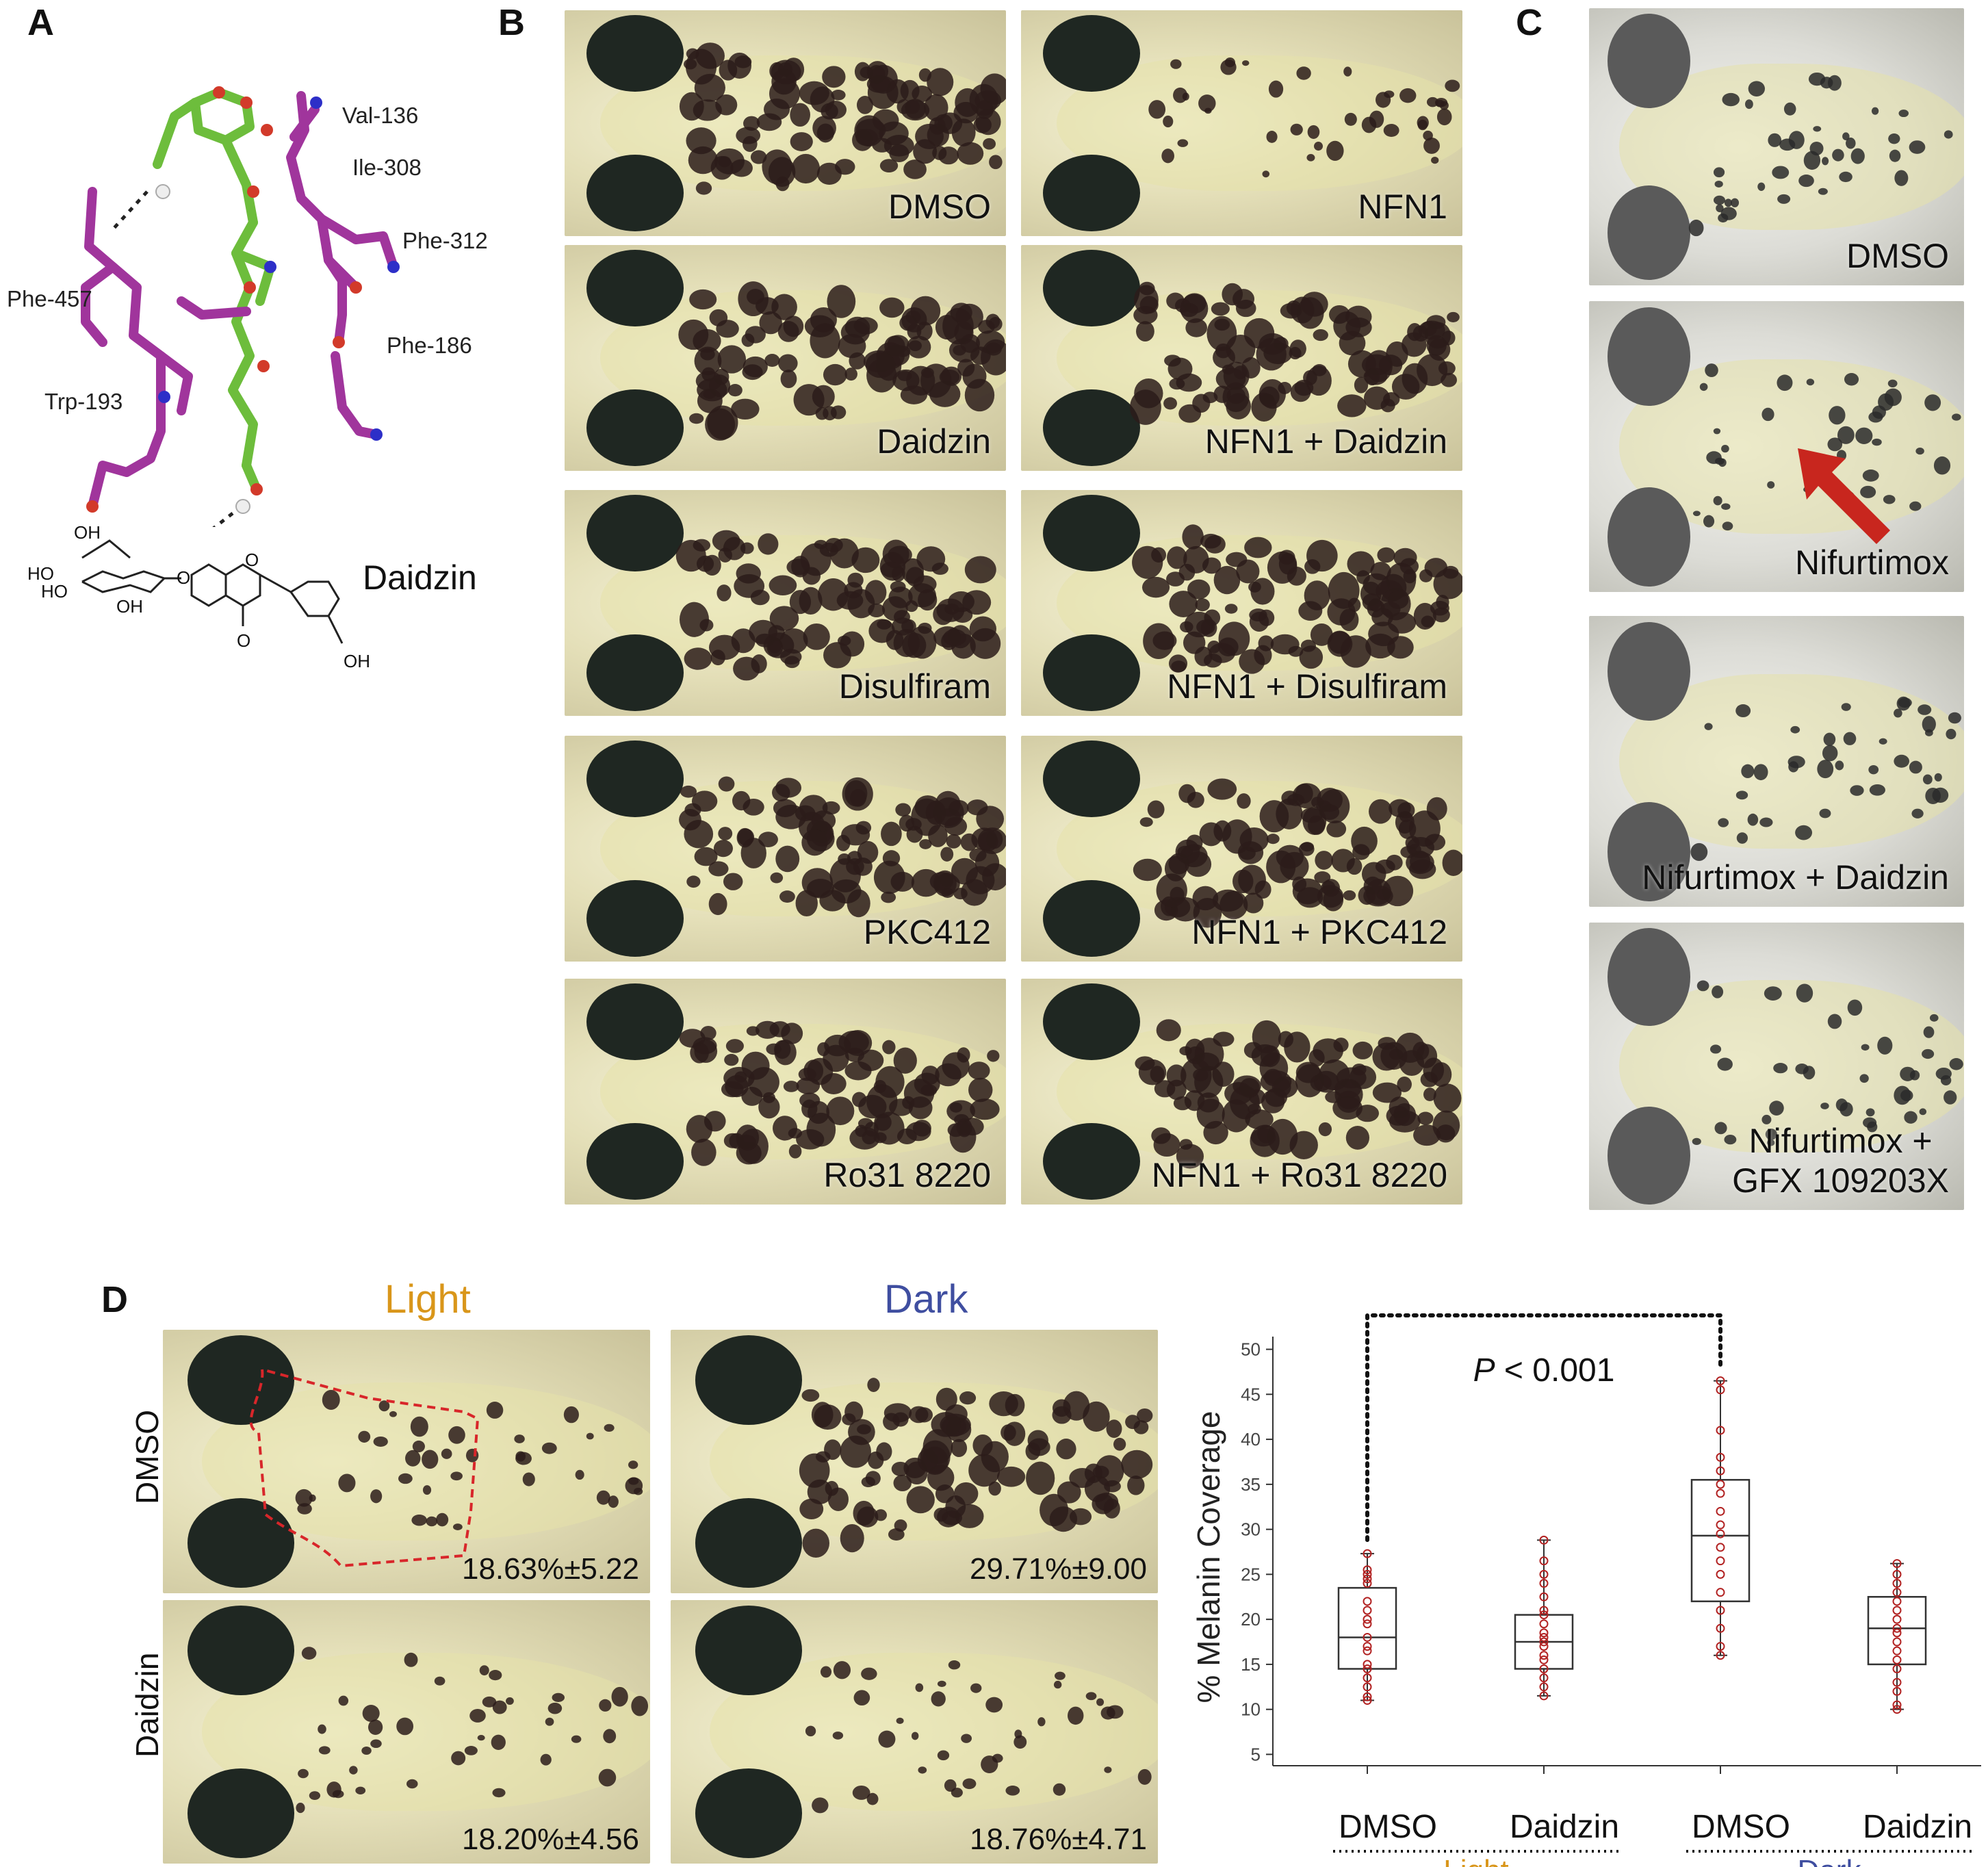 Image resolution: width=1988 pixels, height=1867 pixels. Describe the element at coordinates (550, 1569) in the screenshot. I see `coverage-value-dmso-light: 18.63%±5.22` at that location.